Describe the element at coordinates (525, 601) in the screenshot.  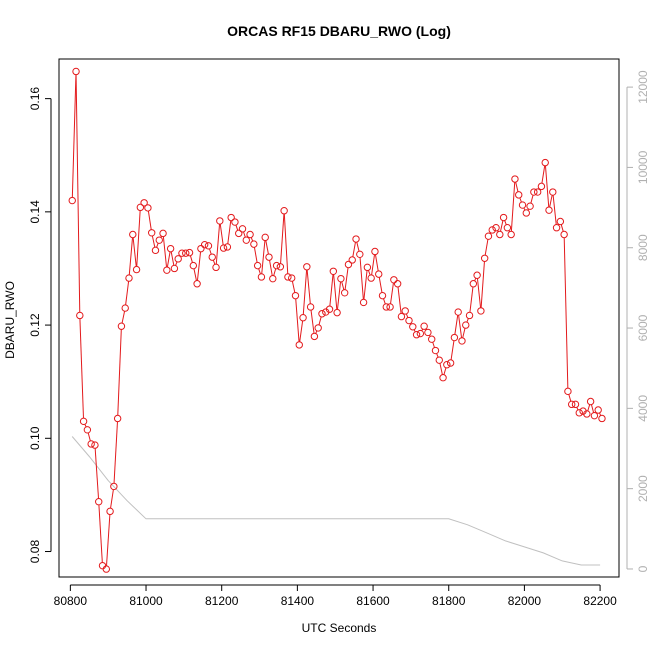
I see `x-tick-label-6: 82000` at that location.